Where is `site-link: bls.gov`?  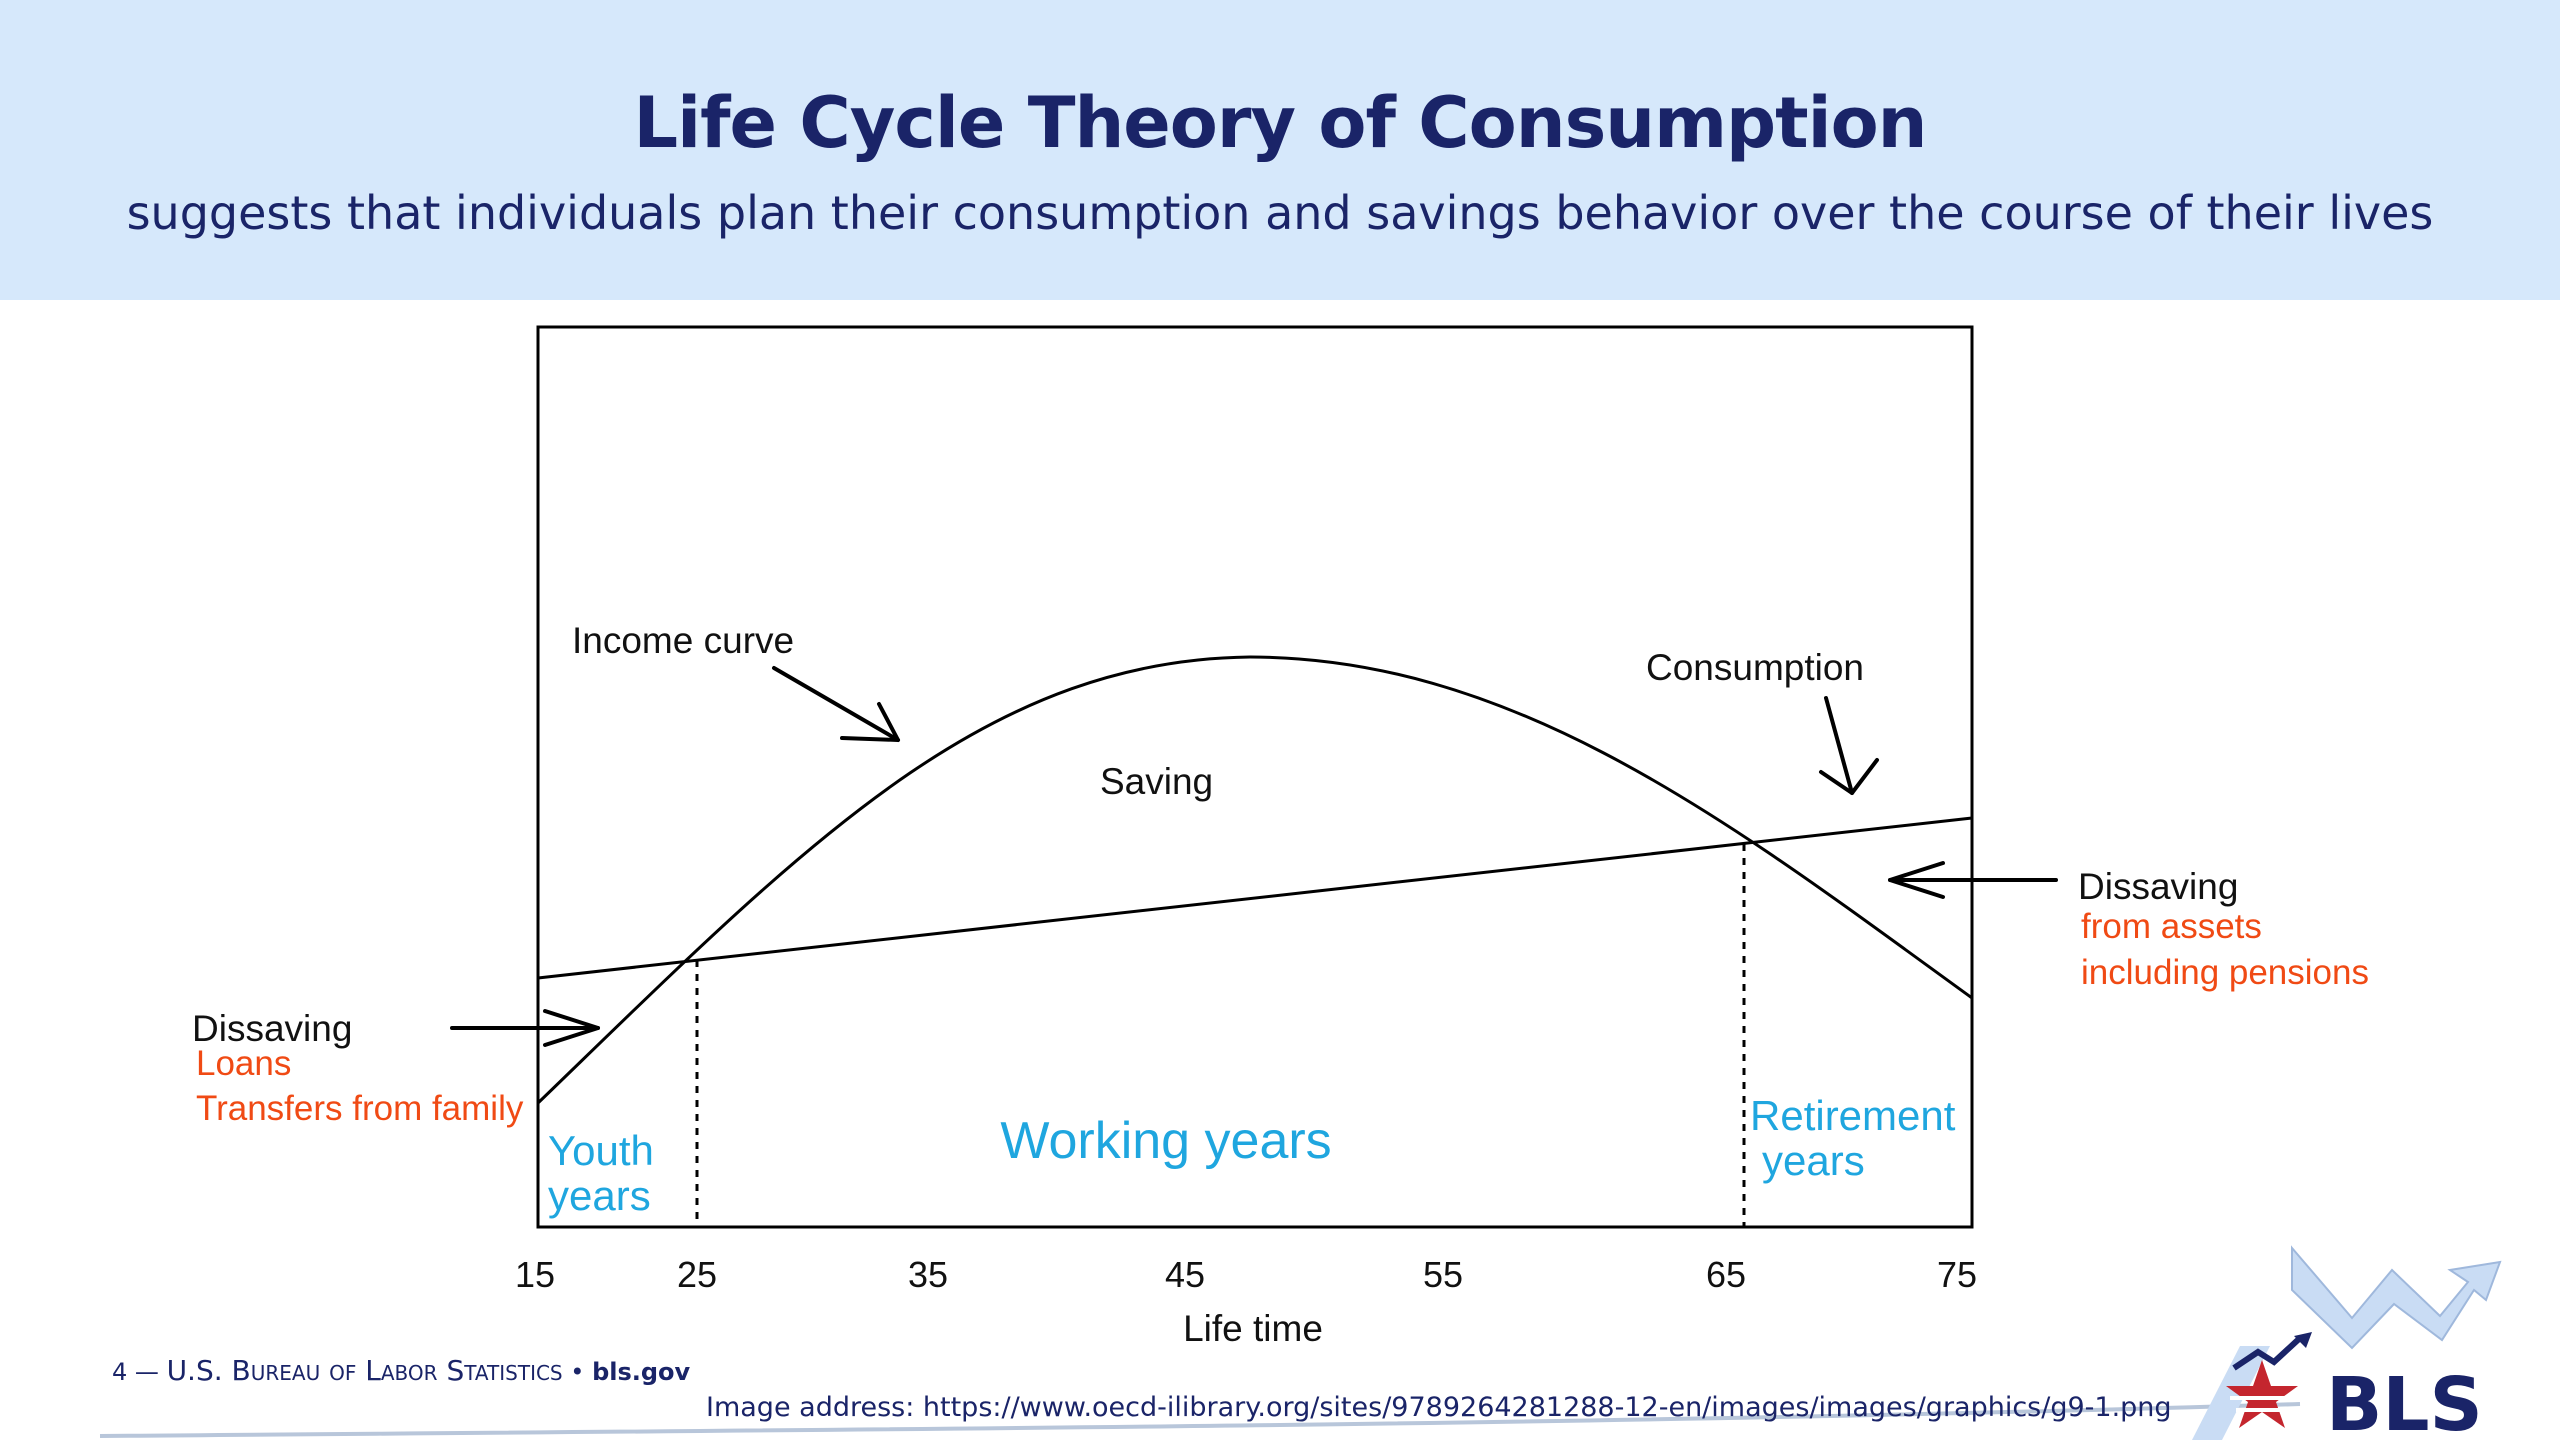 site-link: bls.gov is located at coordinates (641, 1372).